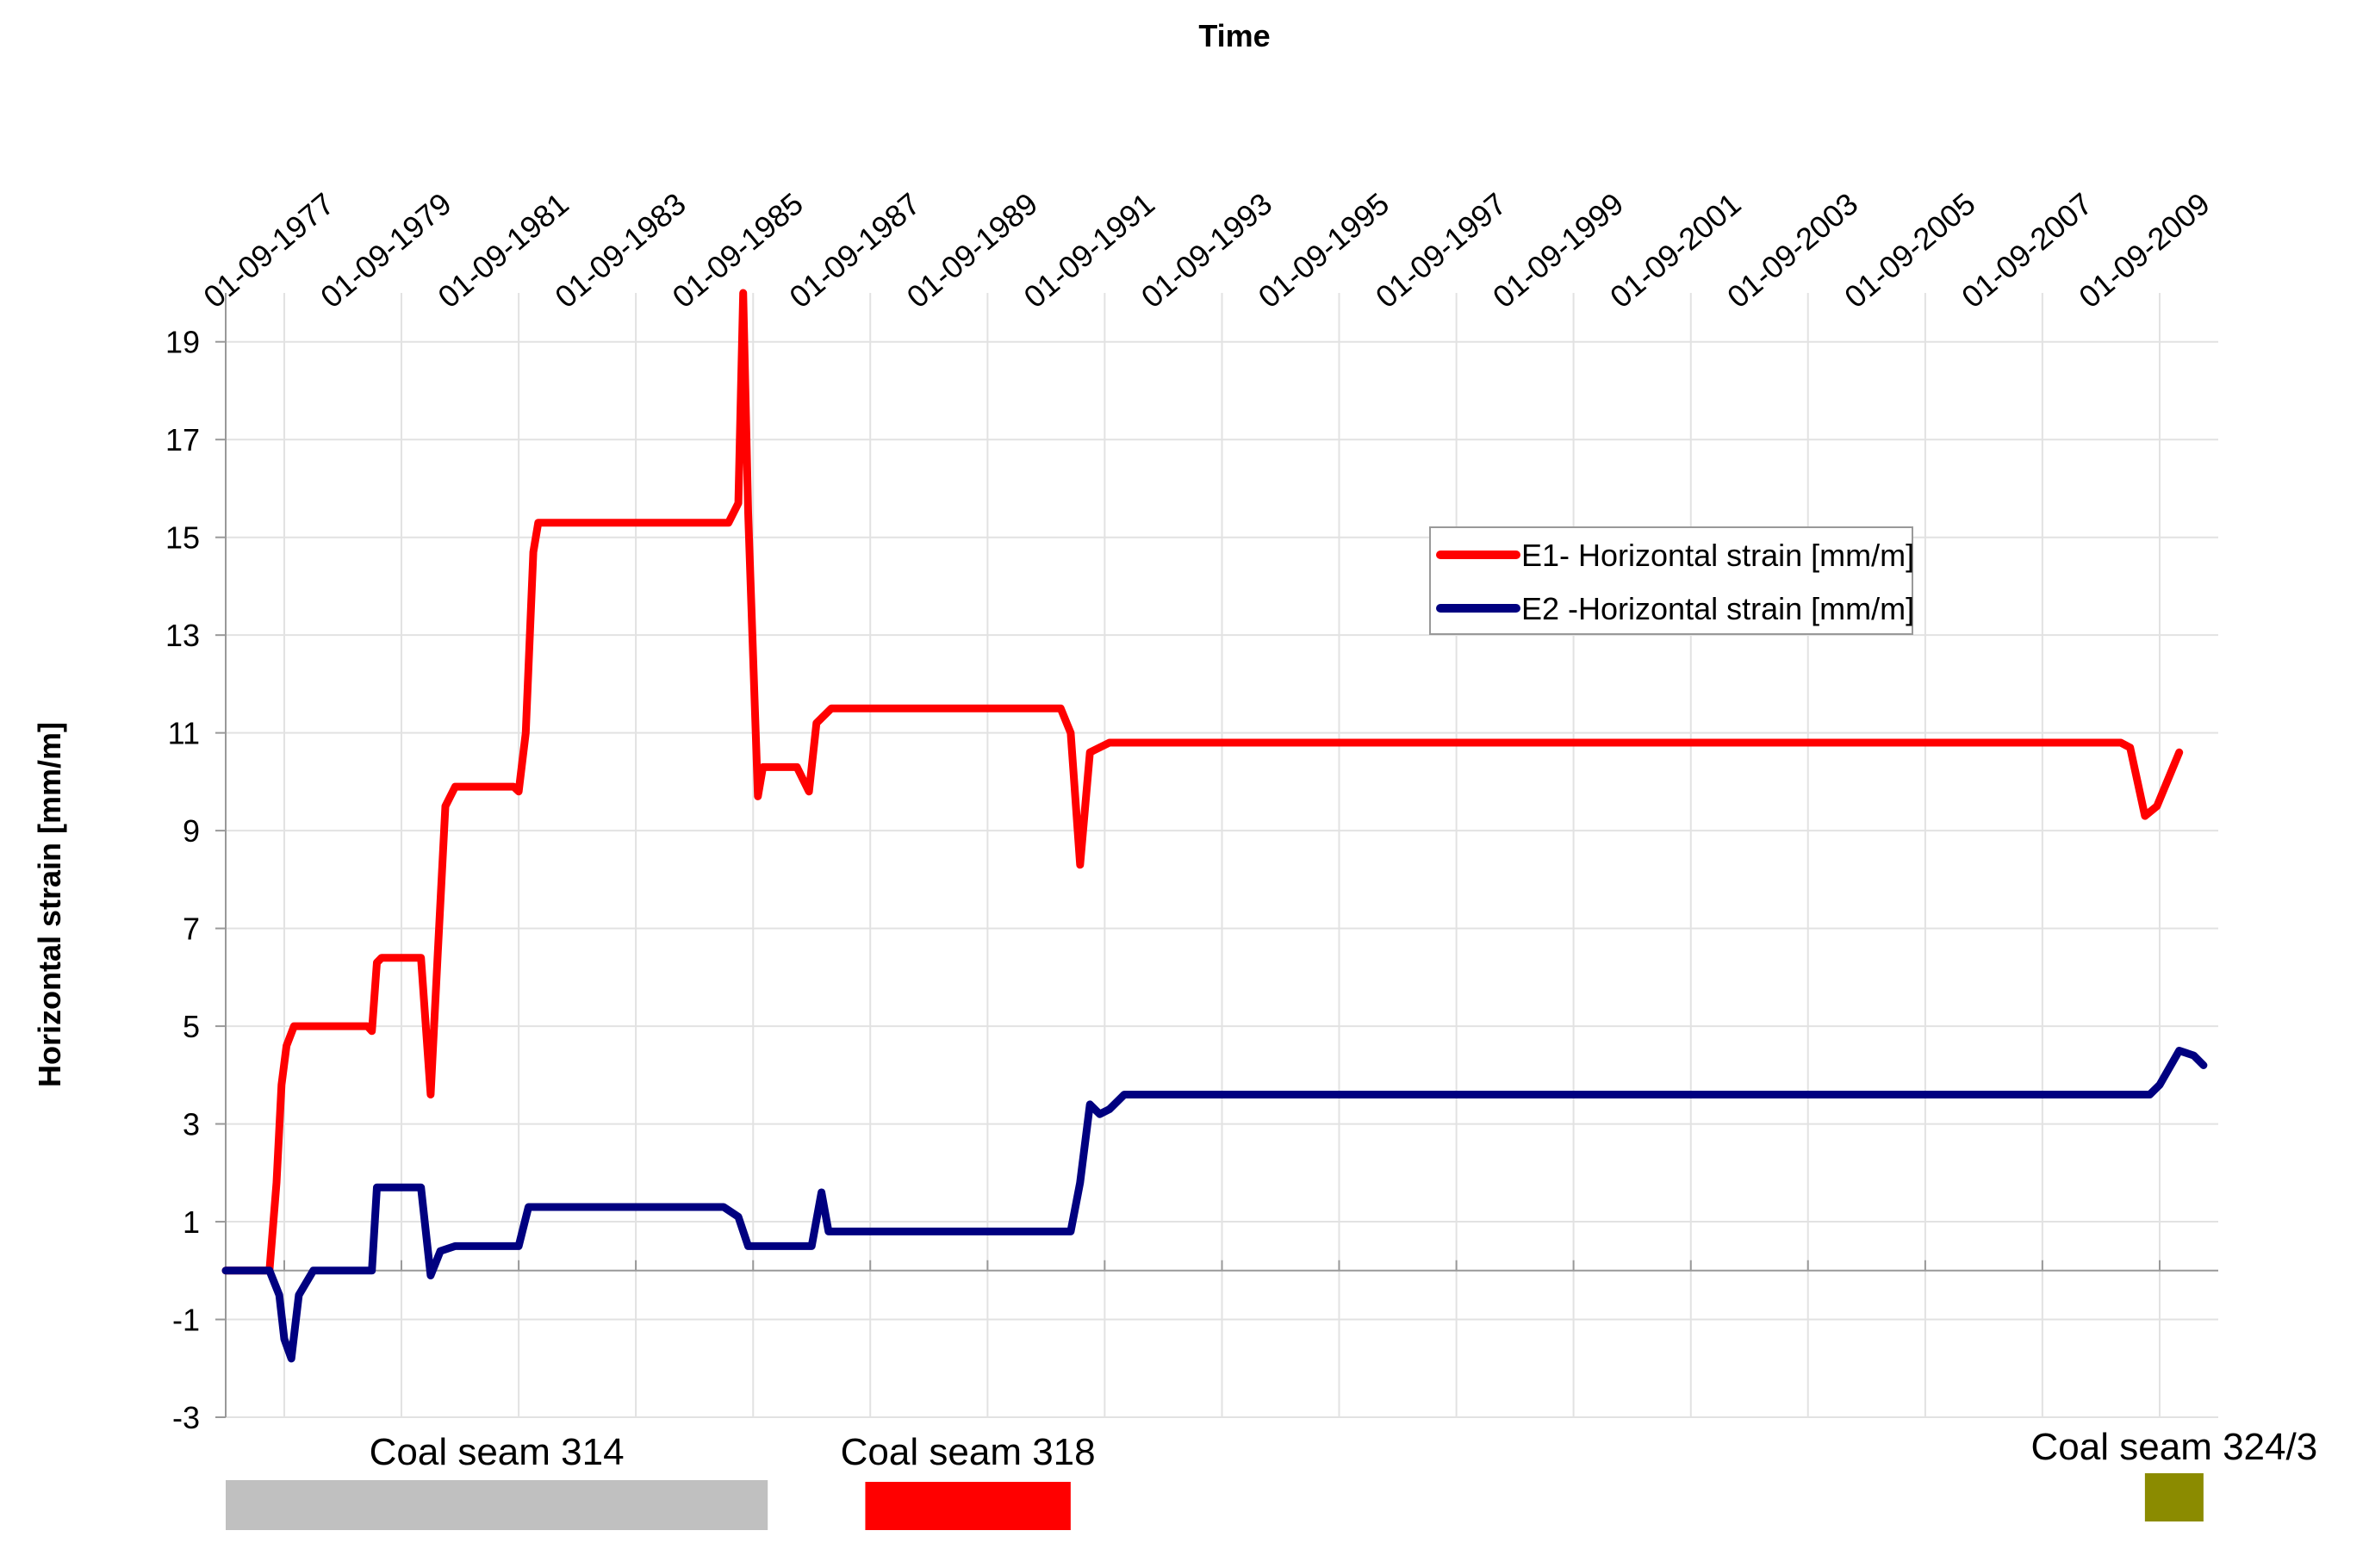 The width and height of the screenshot is (2369, 1568). Describe the element at coordinates (184, 734) in the screenshot. I see `y-tick-label: 11` at that location.